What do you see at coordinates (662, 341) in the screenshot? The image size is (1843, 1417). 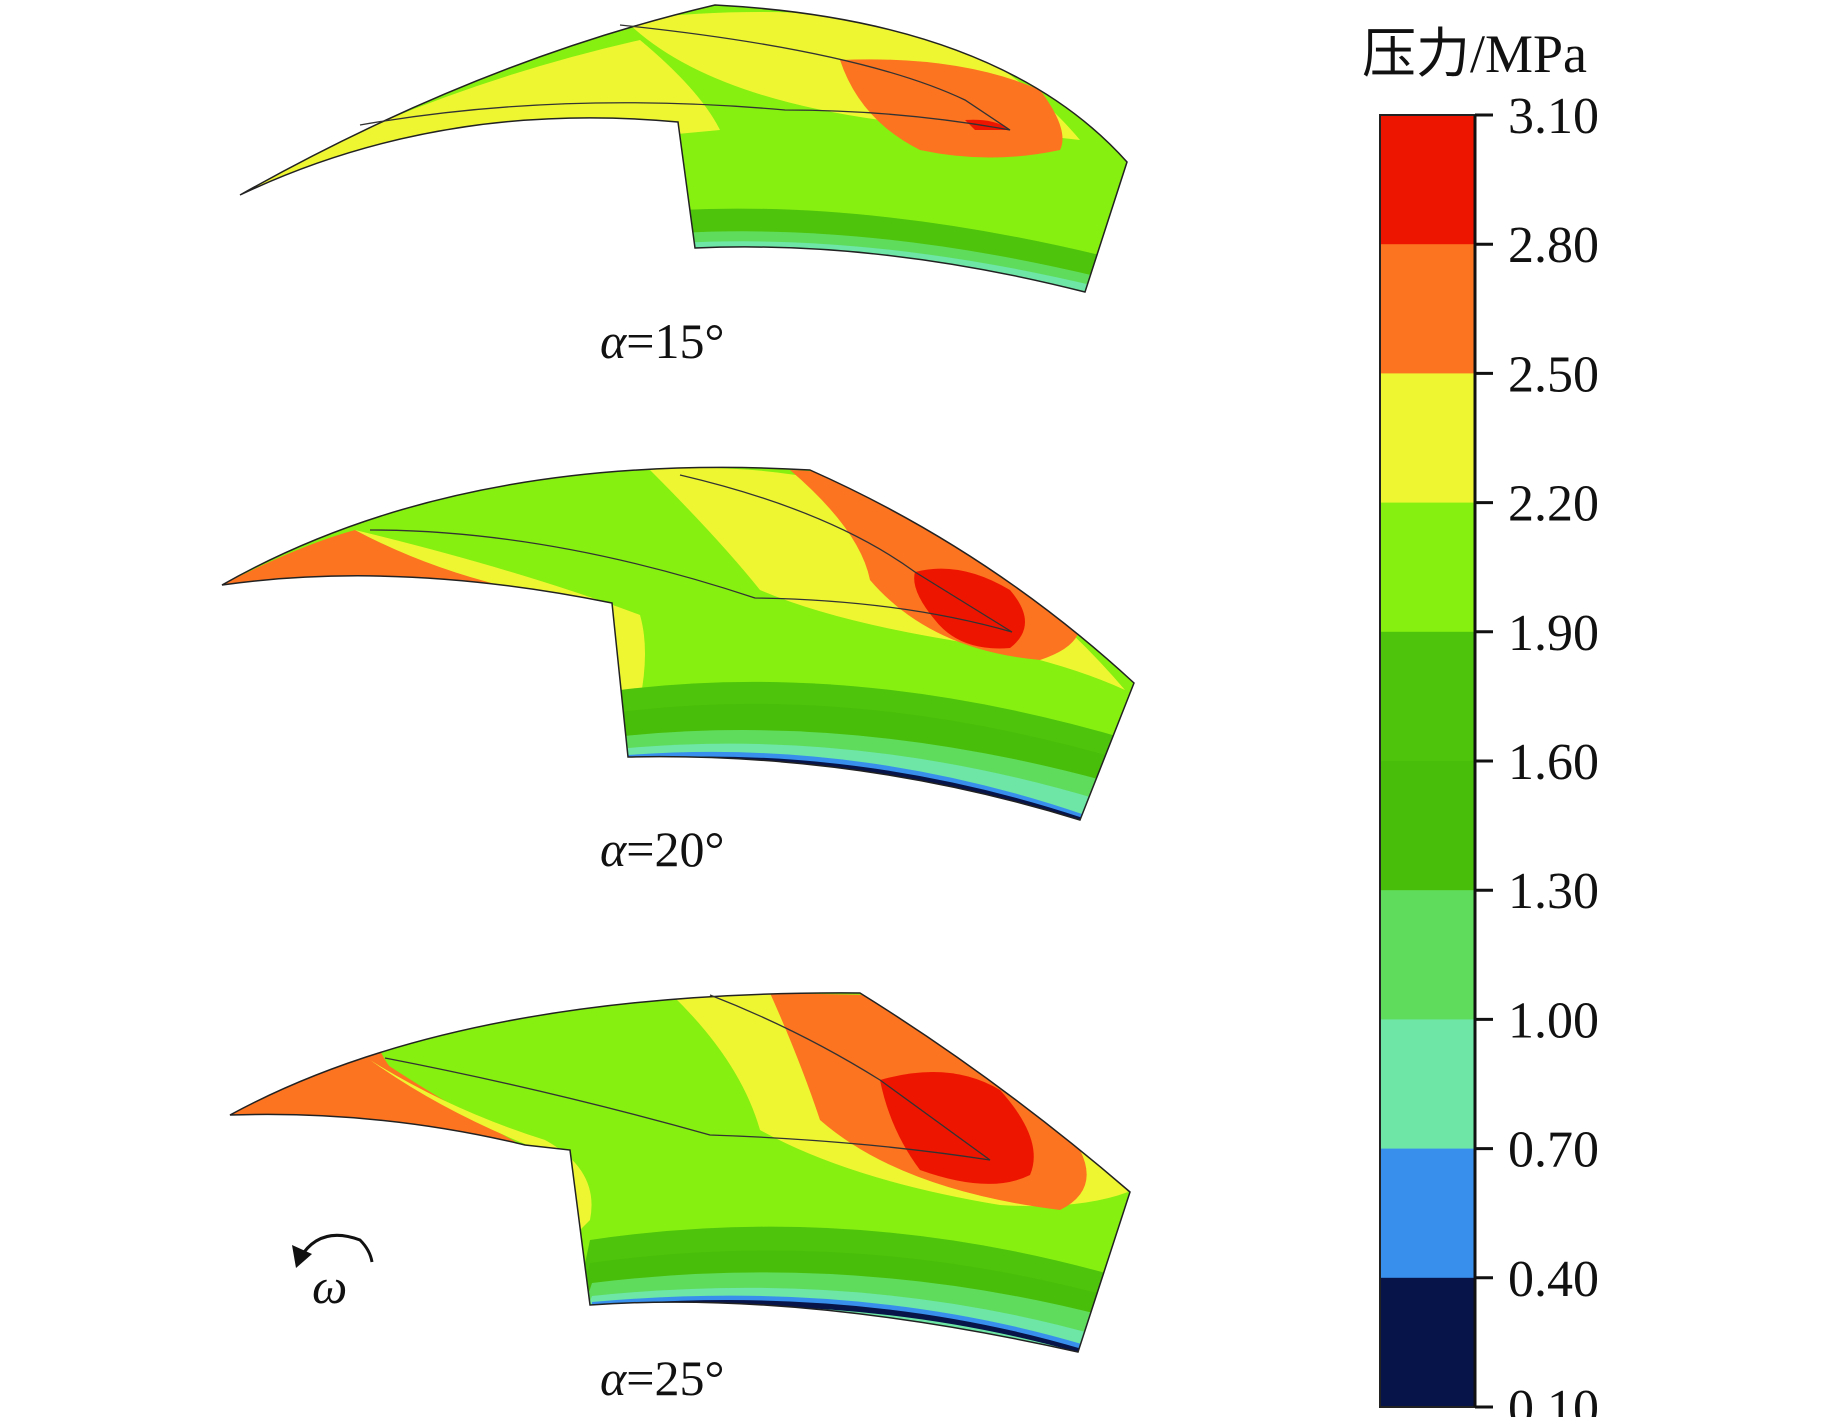 I see `panel-label-15: α=15°` at bounding box center [662, 341].